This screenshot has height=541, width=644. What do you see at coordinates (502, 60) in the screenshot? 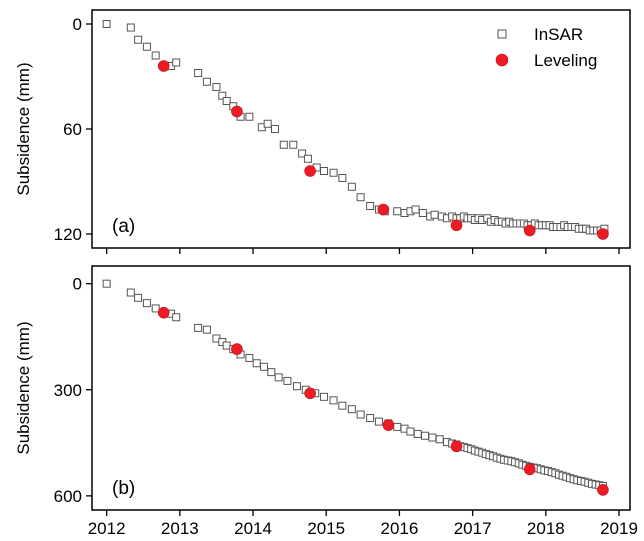
I see `legend-marker-leveling` at bounding box center [502, 60].